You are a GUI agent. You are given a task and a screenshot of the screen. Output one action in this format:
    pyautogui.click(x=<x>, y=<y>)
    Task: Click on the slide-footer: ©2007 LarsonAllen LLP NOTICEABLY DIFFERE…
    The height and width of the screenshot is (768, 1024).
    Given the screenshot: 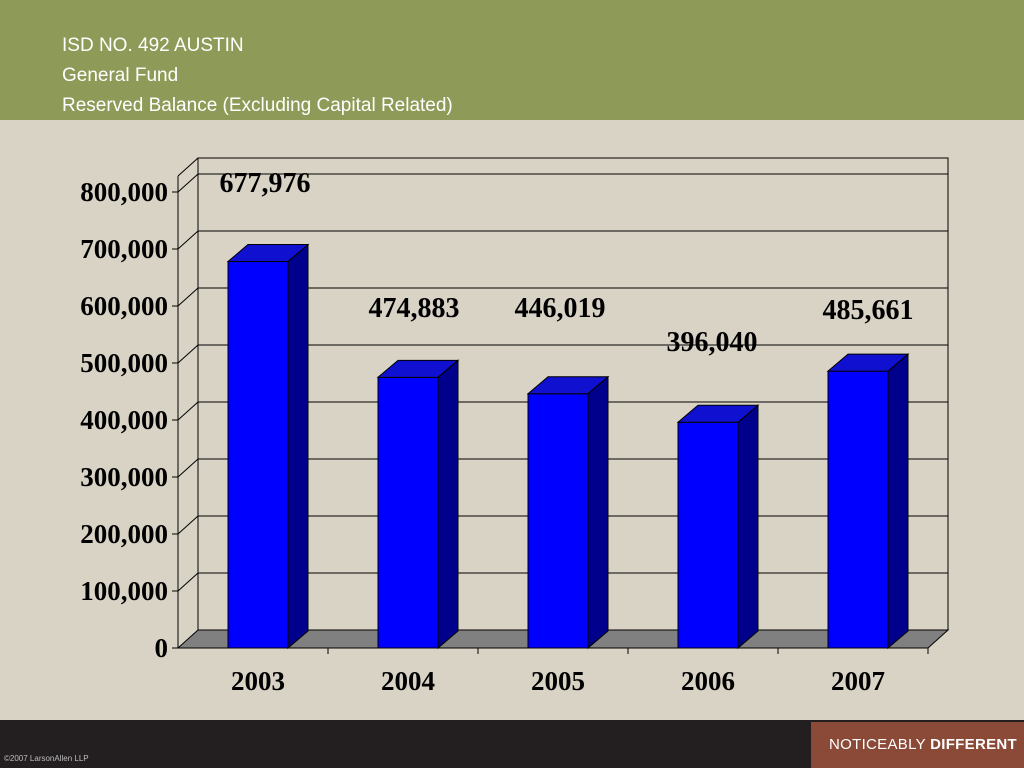 What is the action you would take?
    pyautogui.click(x=512, y=744)
    